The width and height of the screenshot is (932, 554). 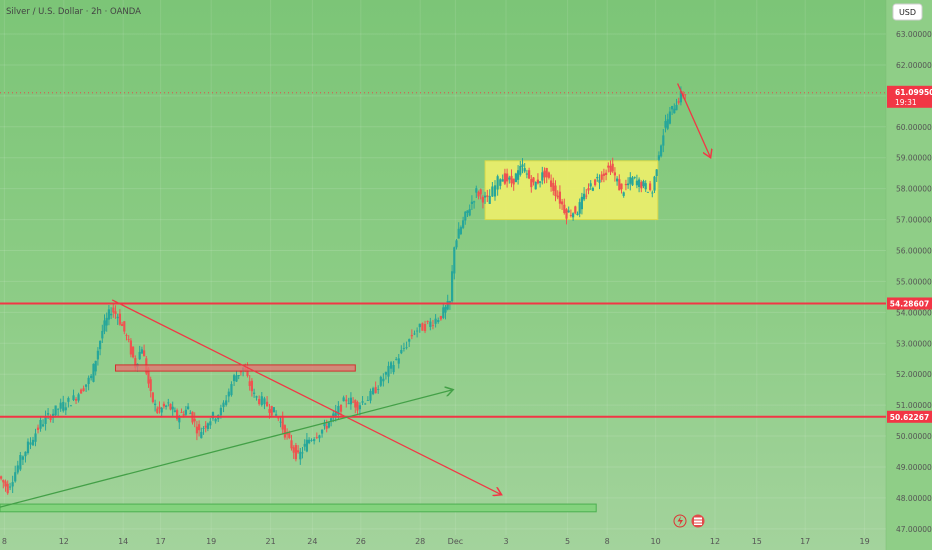 What do you see at coordinates (656, 541) in the screenshot?
I see `time-tick-label: 10` at bounding box center [656, 541].